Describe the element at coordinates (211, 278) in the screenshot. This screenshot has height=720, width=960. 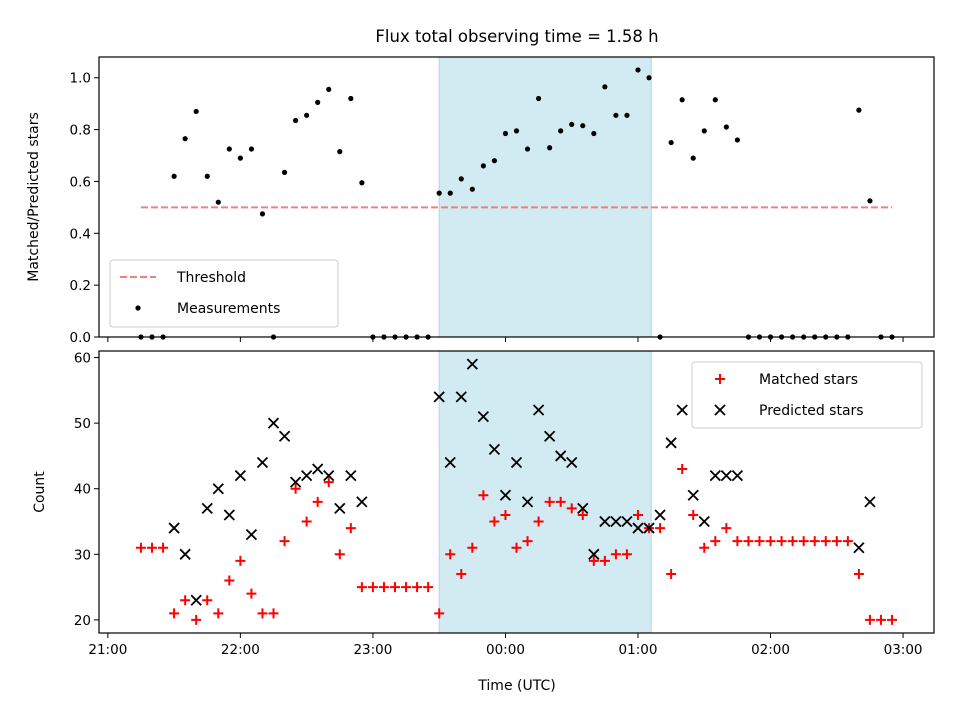
I see `legend-label: Threshold` at that location.